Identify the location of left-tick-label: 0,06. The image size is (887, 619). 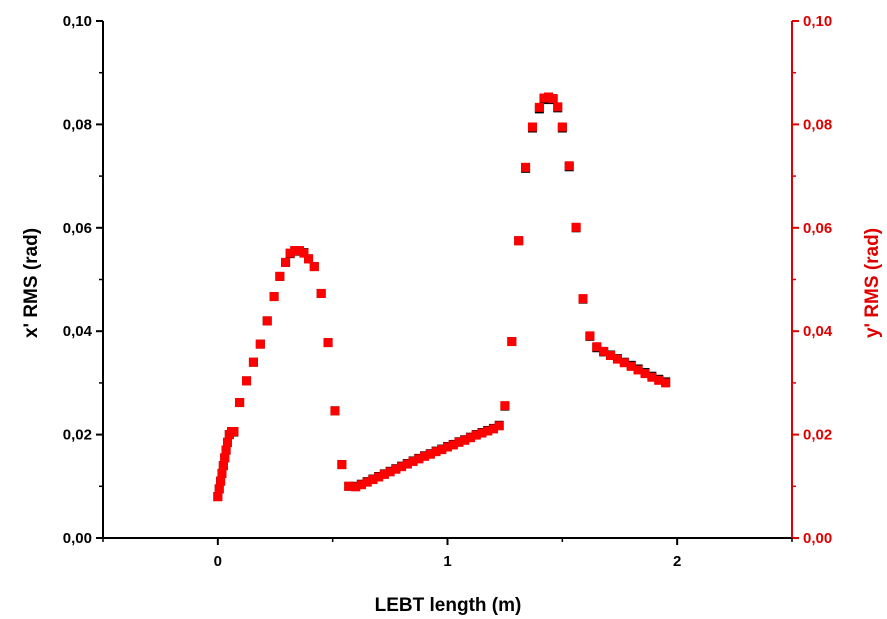
(77, 228).